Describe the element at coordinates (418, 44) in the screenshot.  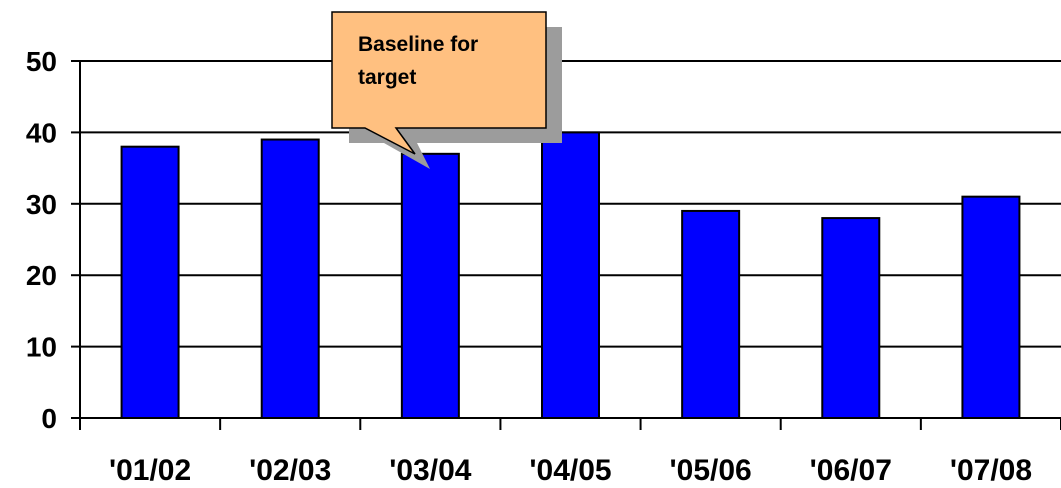
I see `annotation-line-1: Baseline for` at that location.